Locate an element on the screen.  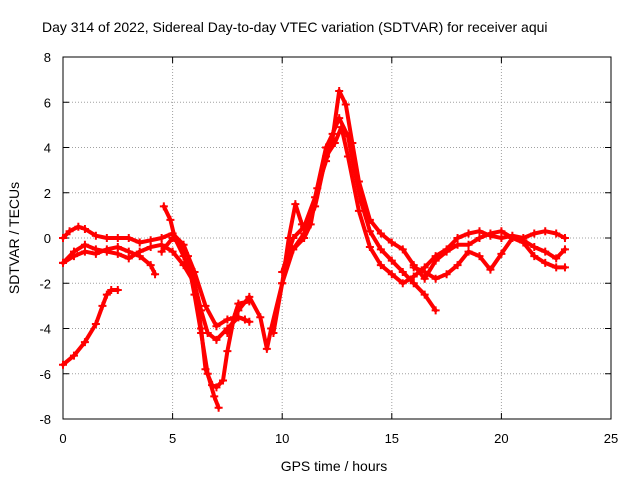
y-tick-label: 2 is located at coordinates (47, 193).